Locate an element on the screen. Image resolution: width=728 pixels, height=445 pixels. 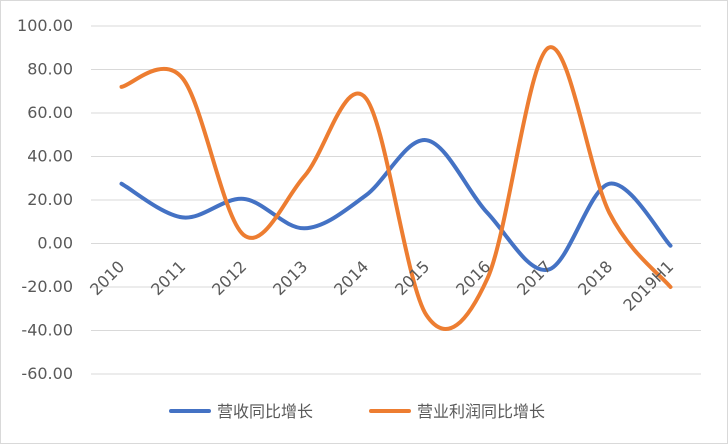
y-tick-label: -20.00 is located at coordinates (47, 286).